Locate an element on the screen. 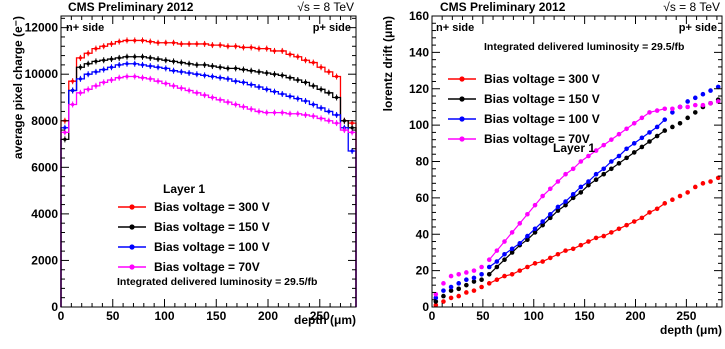 This screenshot has height=349, width=725. right-n-side-label: n+ side is located at coordinates (455, 28).